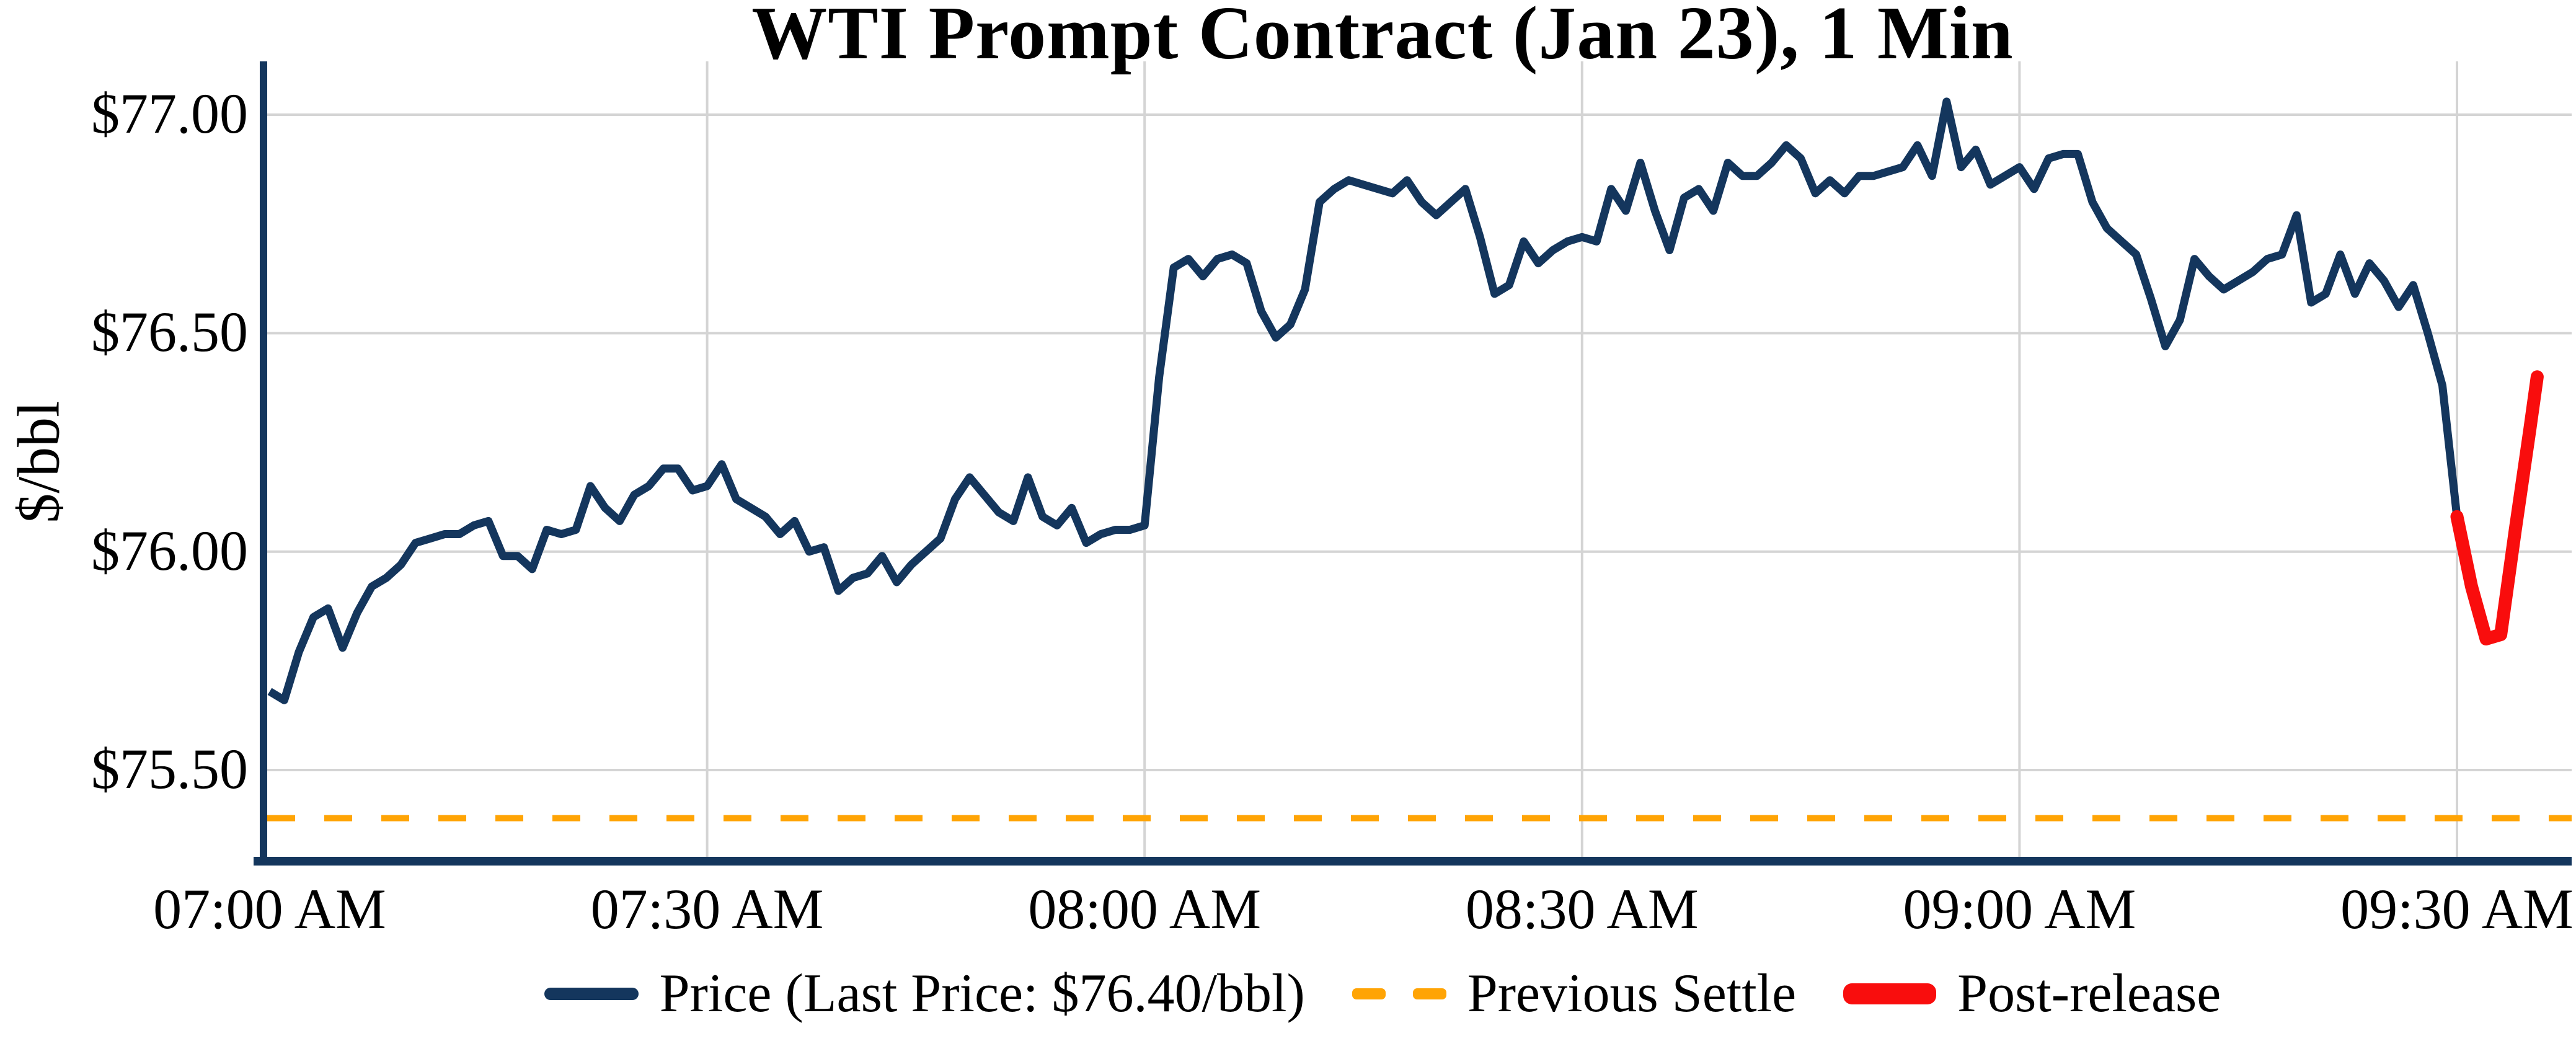 The width and height of the screenshot is (2576, 1054). What do you see at coordinates (269, 909) in the screenshot?
I see `x-tick-label-0700: 07:00 AM` at bounding box center [269, 909].